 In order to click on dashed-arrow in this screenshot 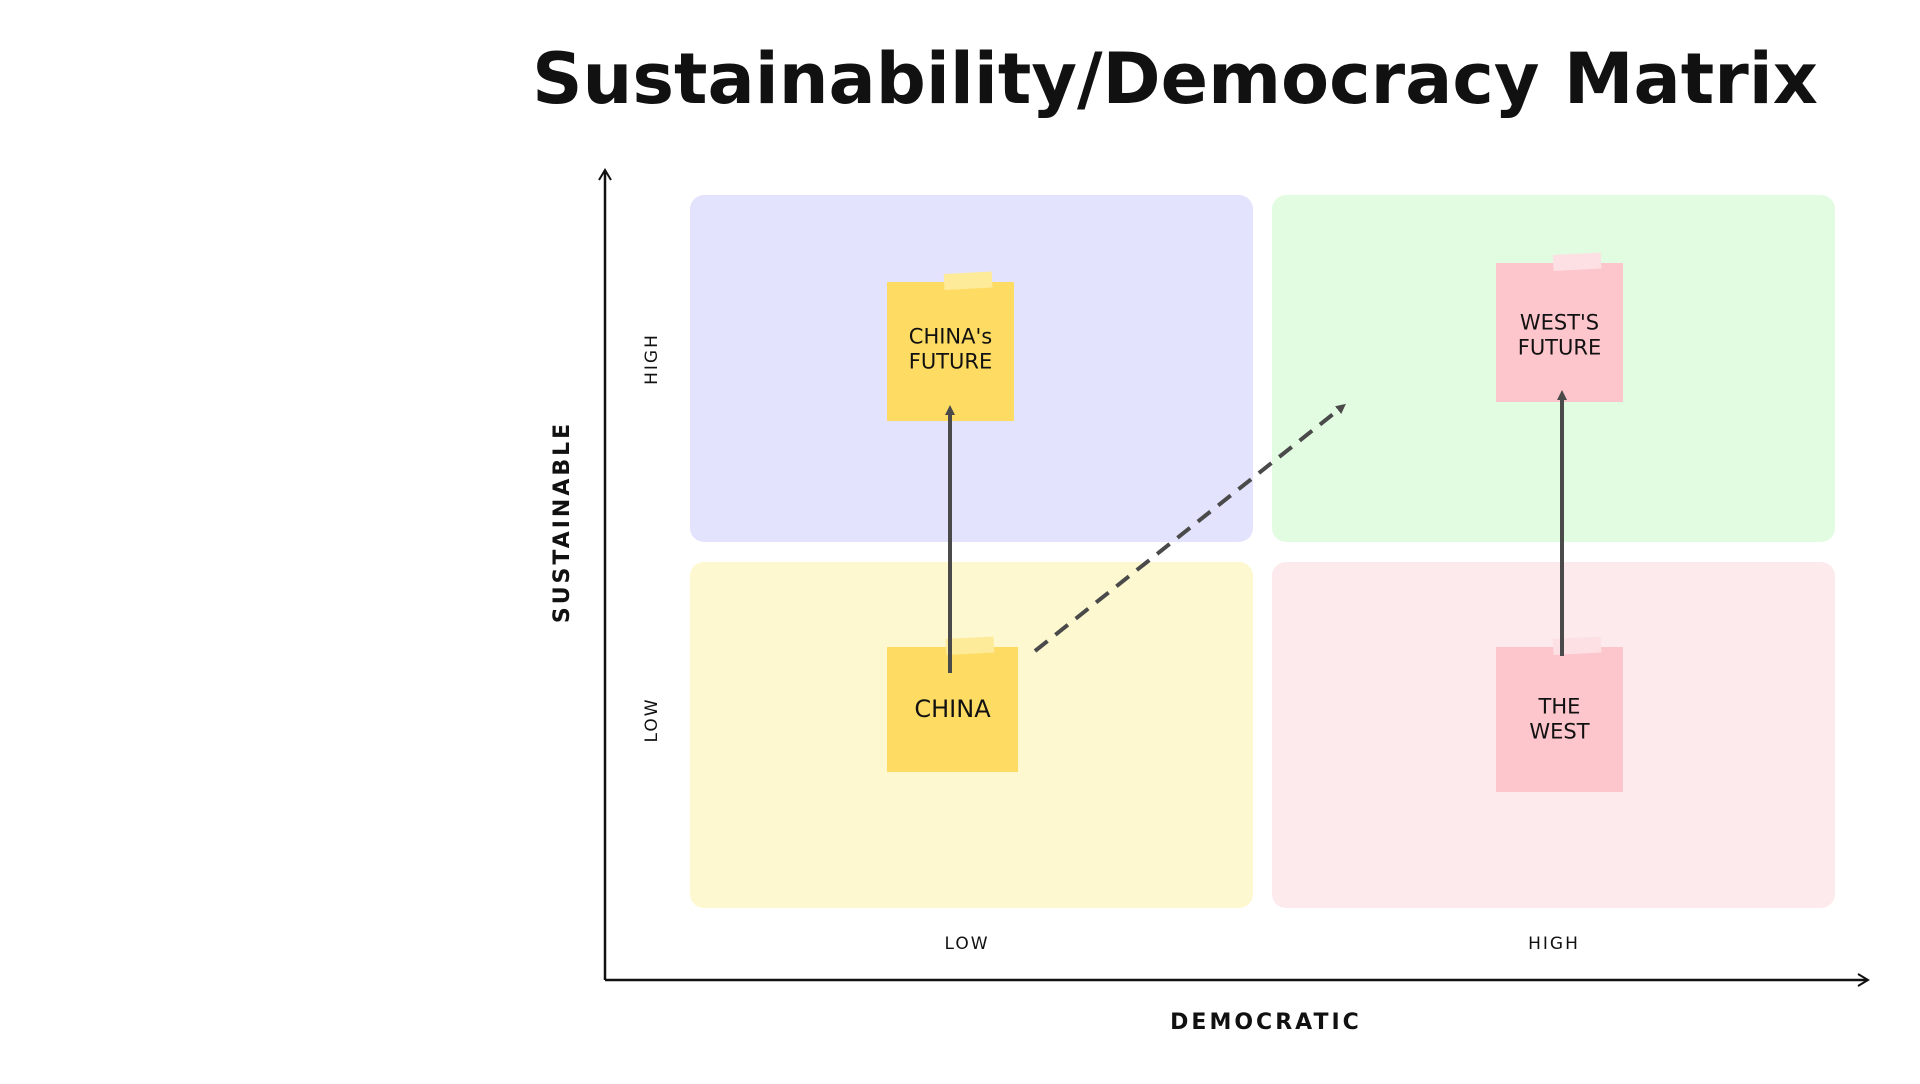, I will do `click(1189, 528)`.